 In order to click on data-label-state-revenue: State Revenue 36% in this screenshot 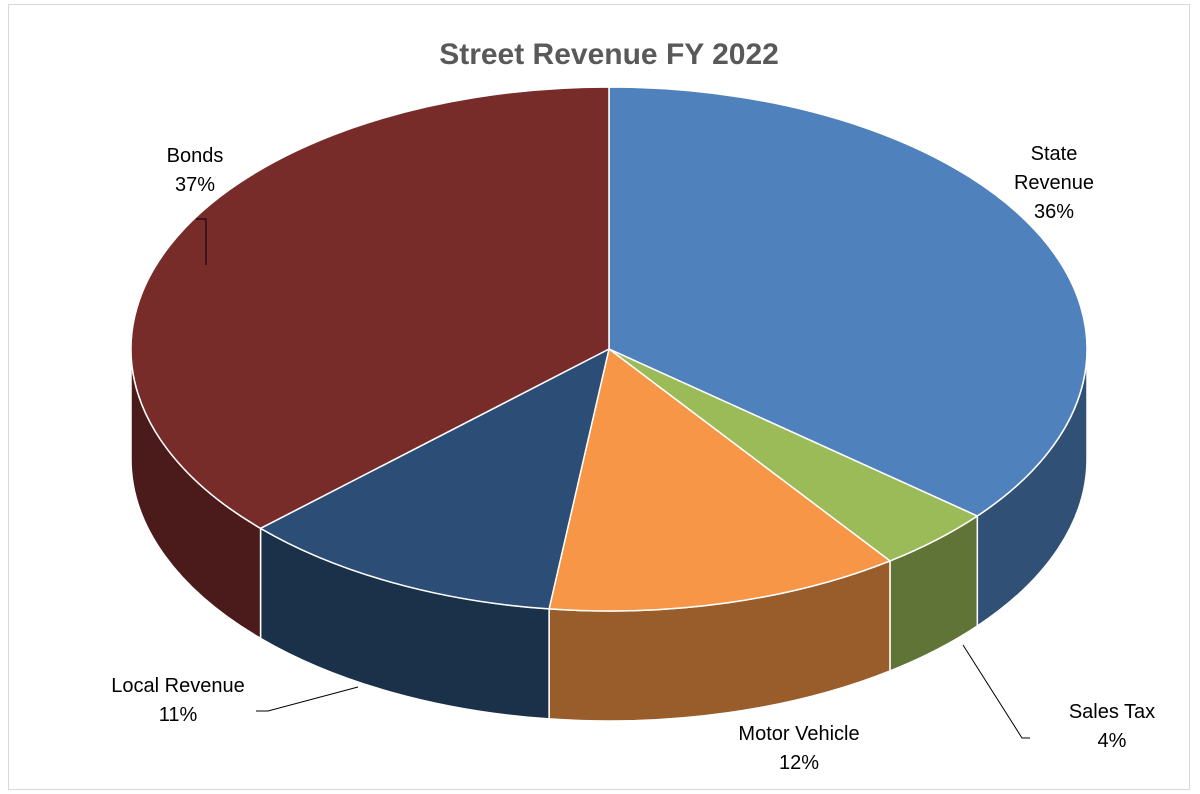, I will do `click(1054, 183)`.